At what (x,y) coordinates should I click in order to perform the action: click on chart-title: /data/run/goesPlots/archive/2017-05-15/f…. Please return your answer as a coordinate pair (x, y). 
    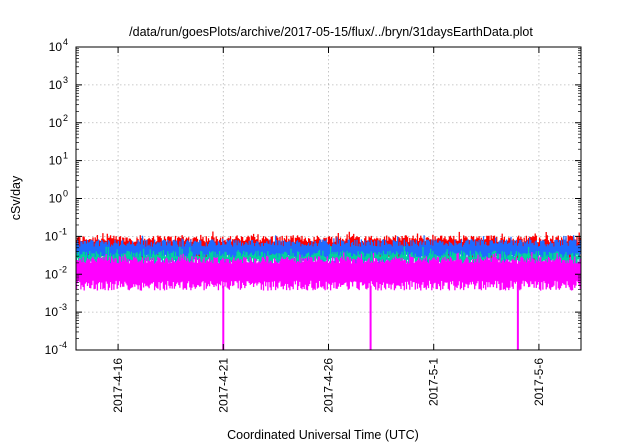
    Looking at the image, I should click on (331, 32).